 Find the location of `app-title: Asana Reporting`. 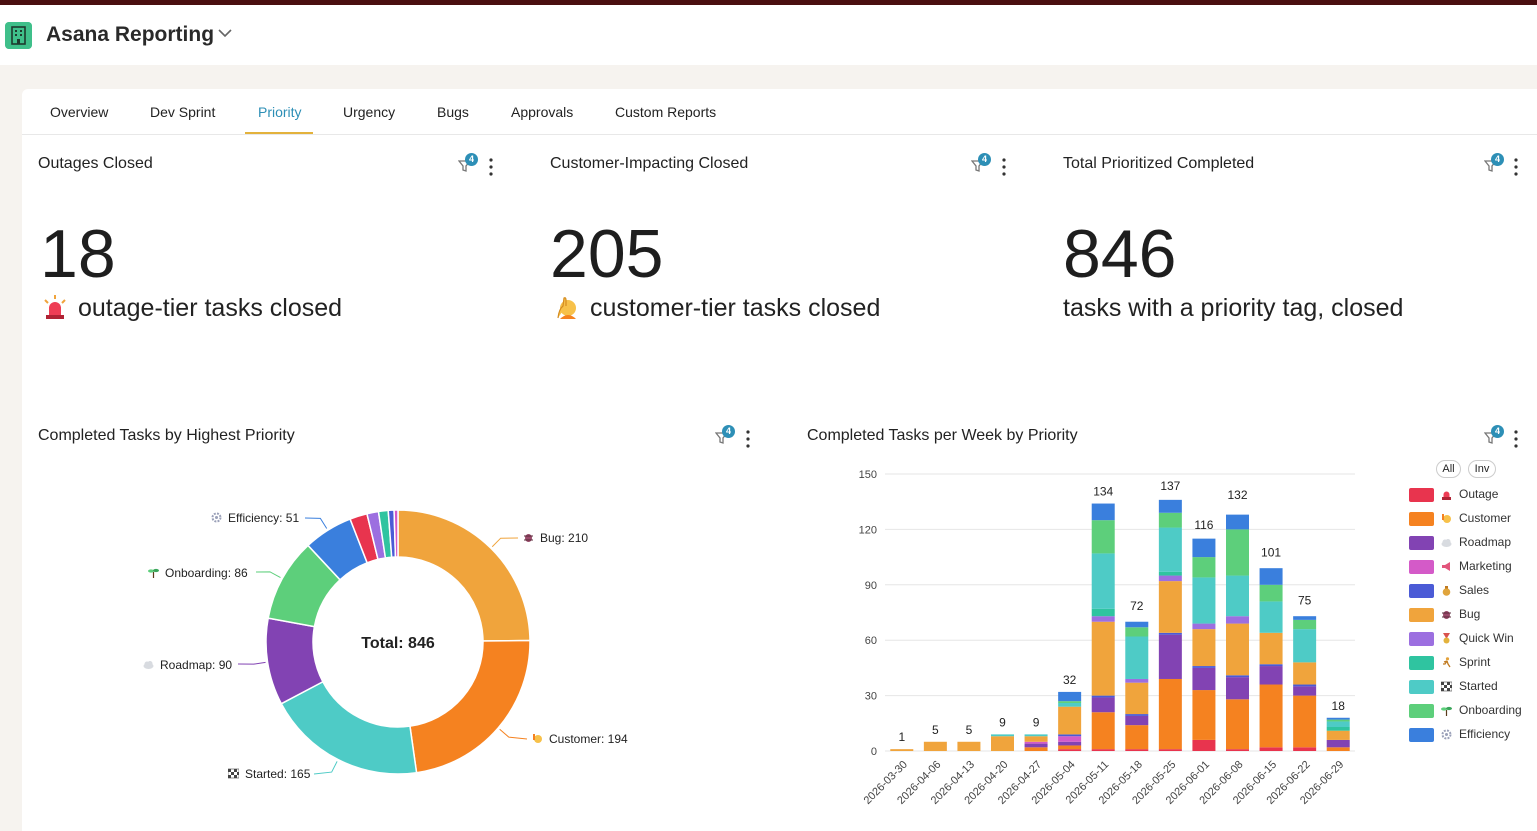

app-title: Asana Reporting is located at coordinates (130, 34).